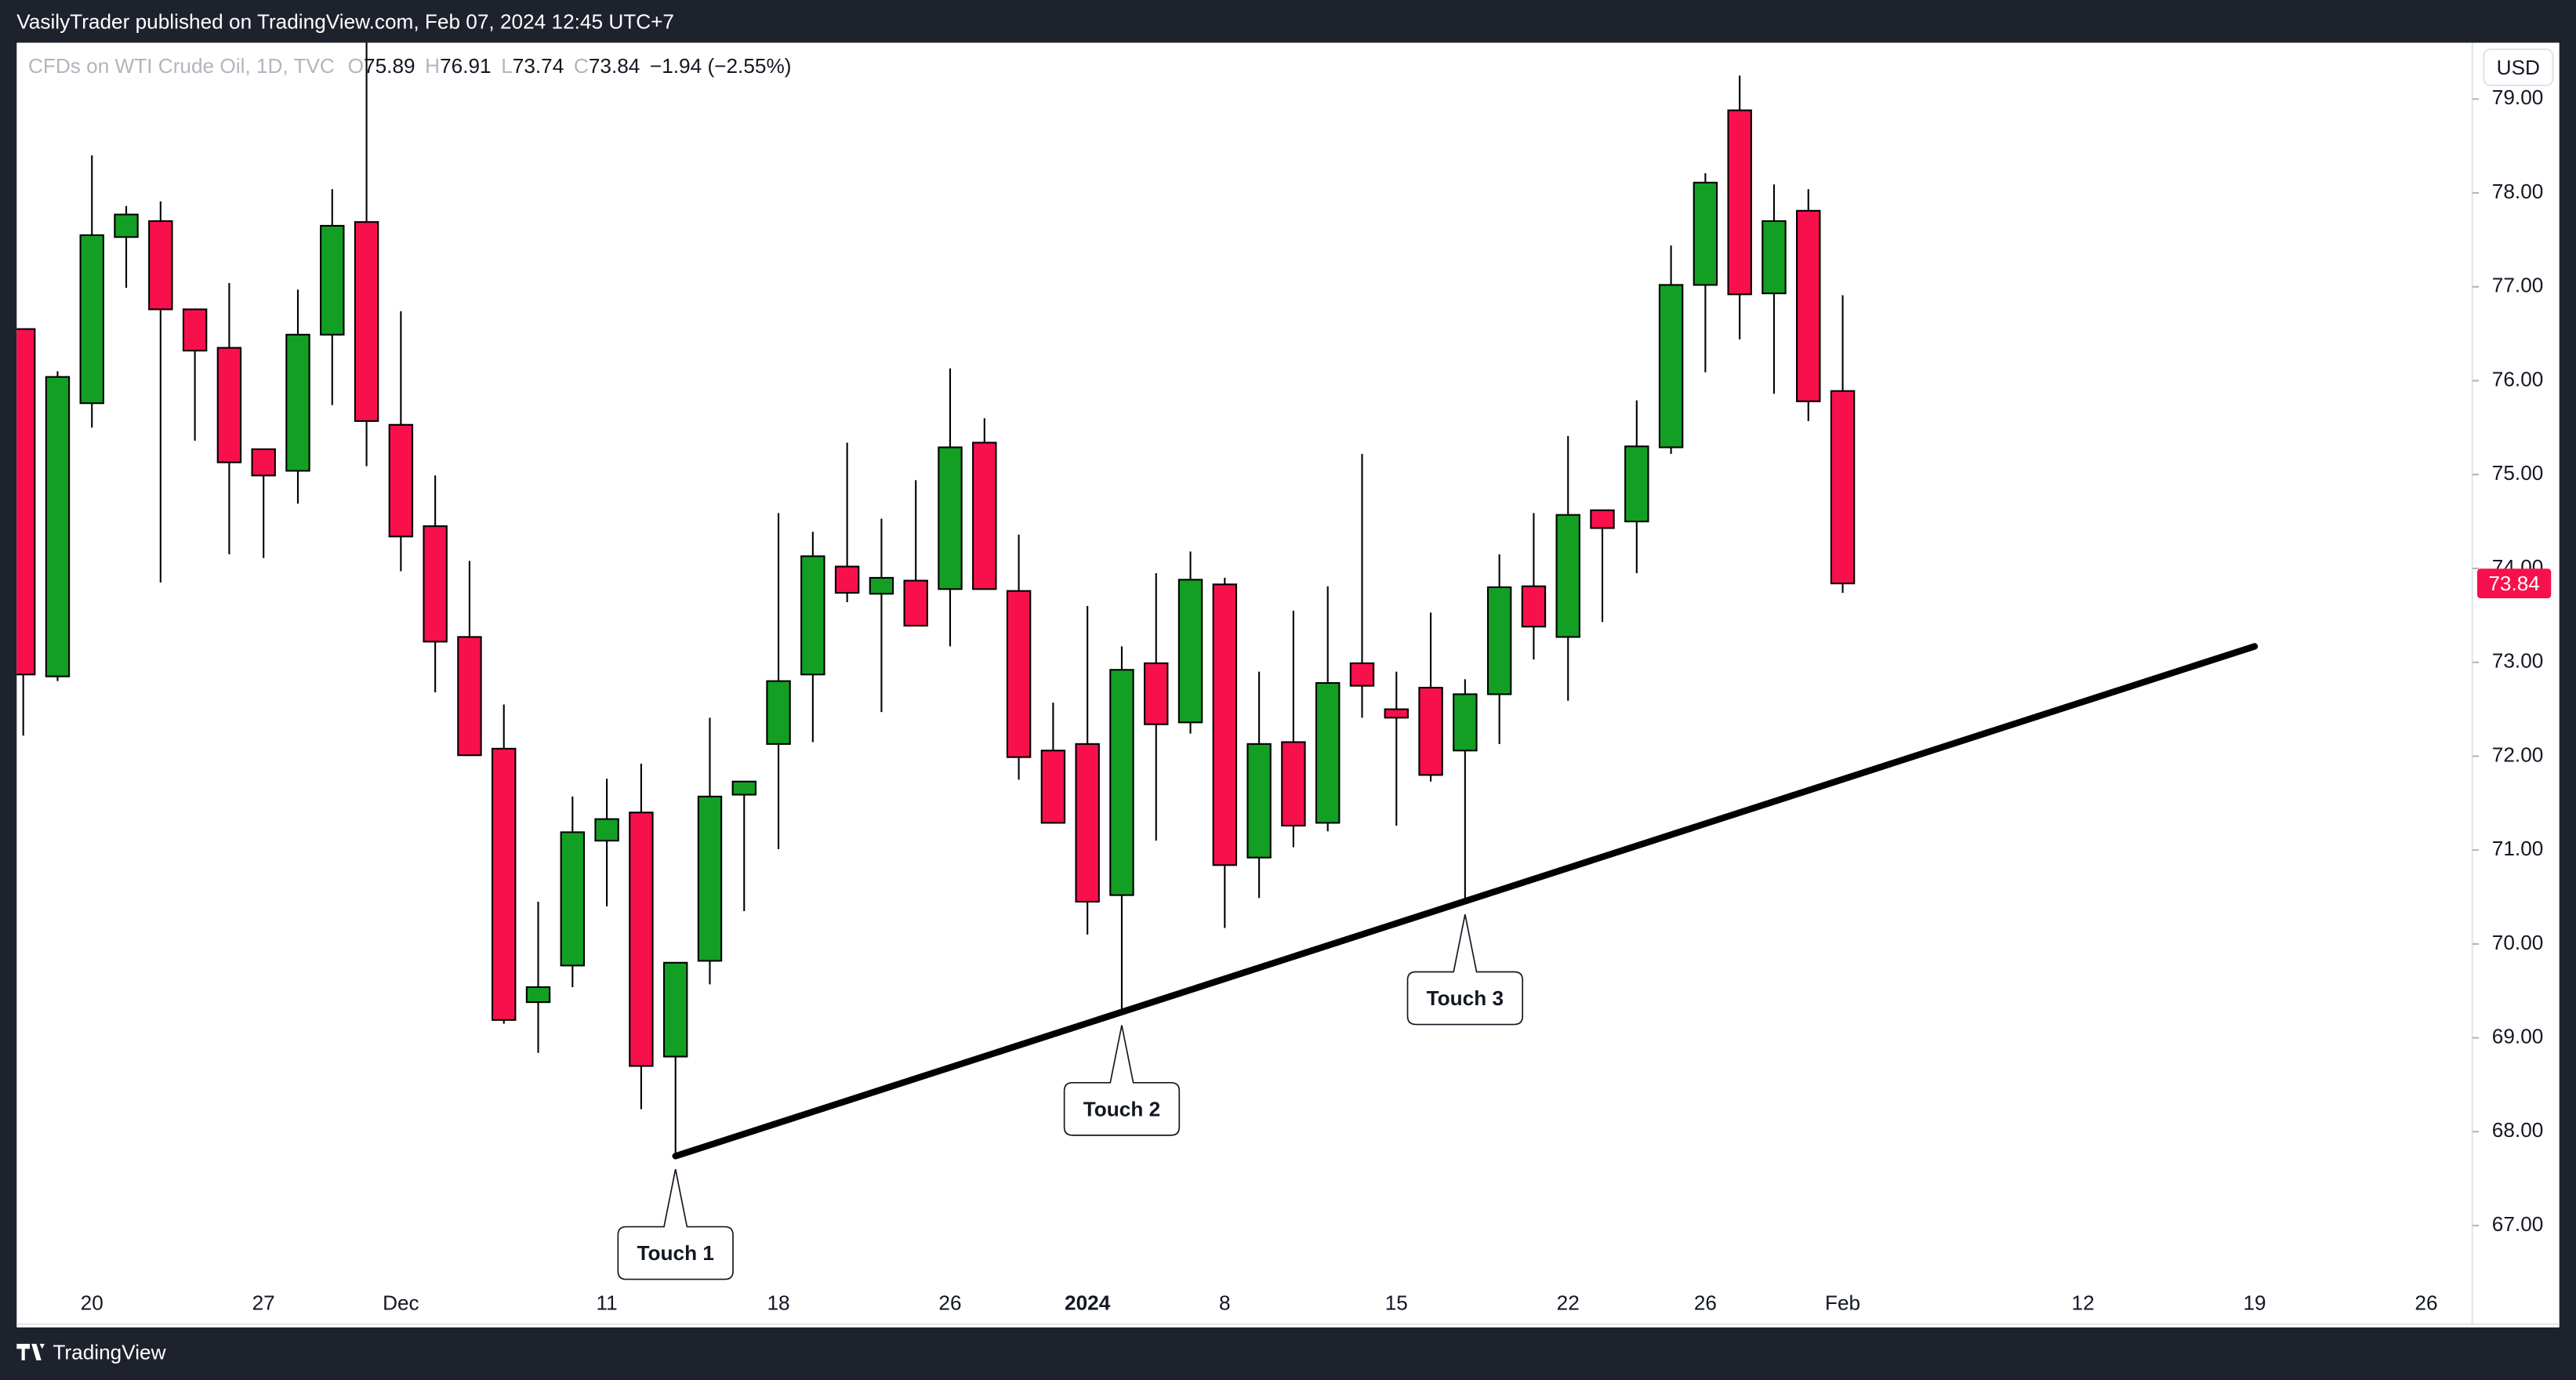 The width and height of the screenshot is (2576, 1380). What do you see at coordinates (2254, 1303) in the screenshot?
I see `x-tick-label: 19` at bounding box center [2254, 1303].